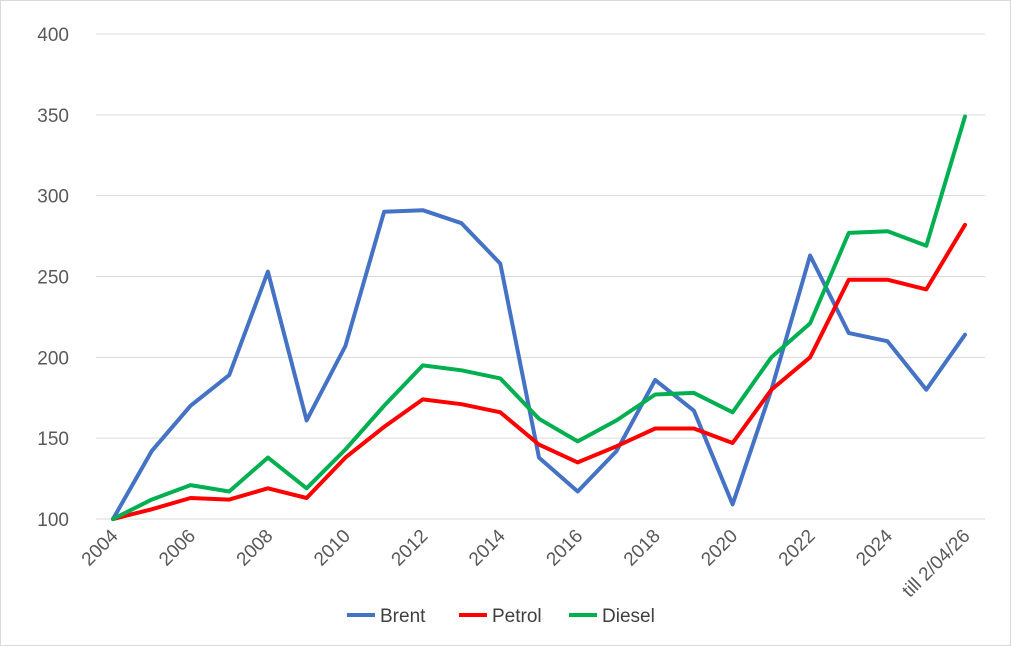 This screenshot has width=1011, height=646. Describe the element at coordinates (53, 197) in the screenshot. I see `y-tick-label: 300` at that location.